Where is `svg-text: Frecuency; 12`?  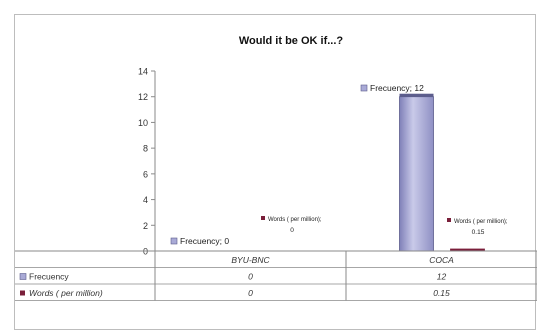
svg-text: Frecuency; 12 is located at coordinates (397, 88).